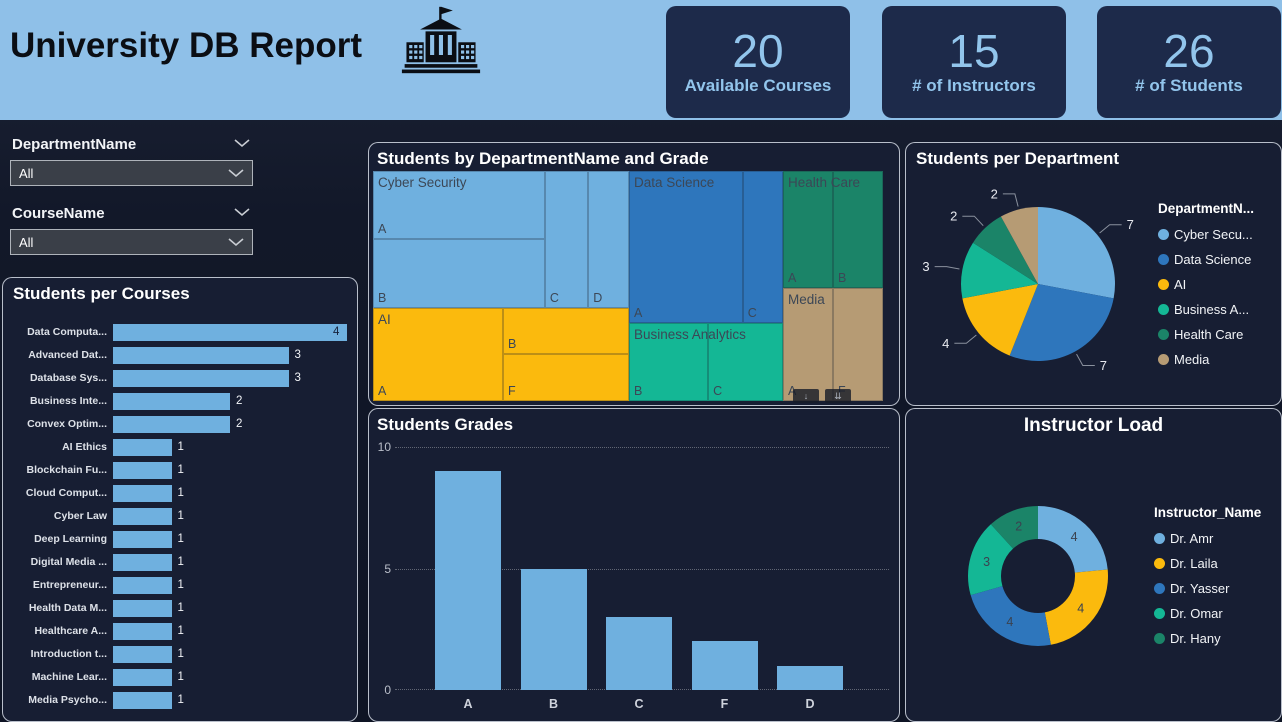 The width and height of the screenshot is (1282, 722). Describe the element at coordinates (1207, 538) in the screenshot. I see `legend-item: Dr. Amr` at that location.